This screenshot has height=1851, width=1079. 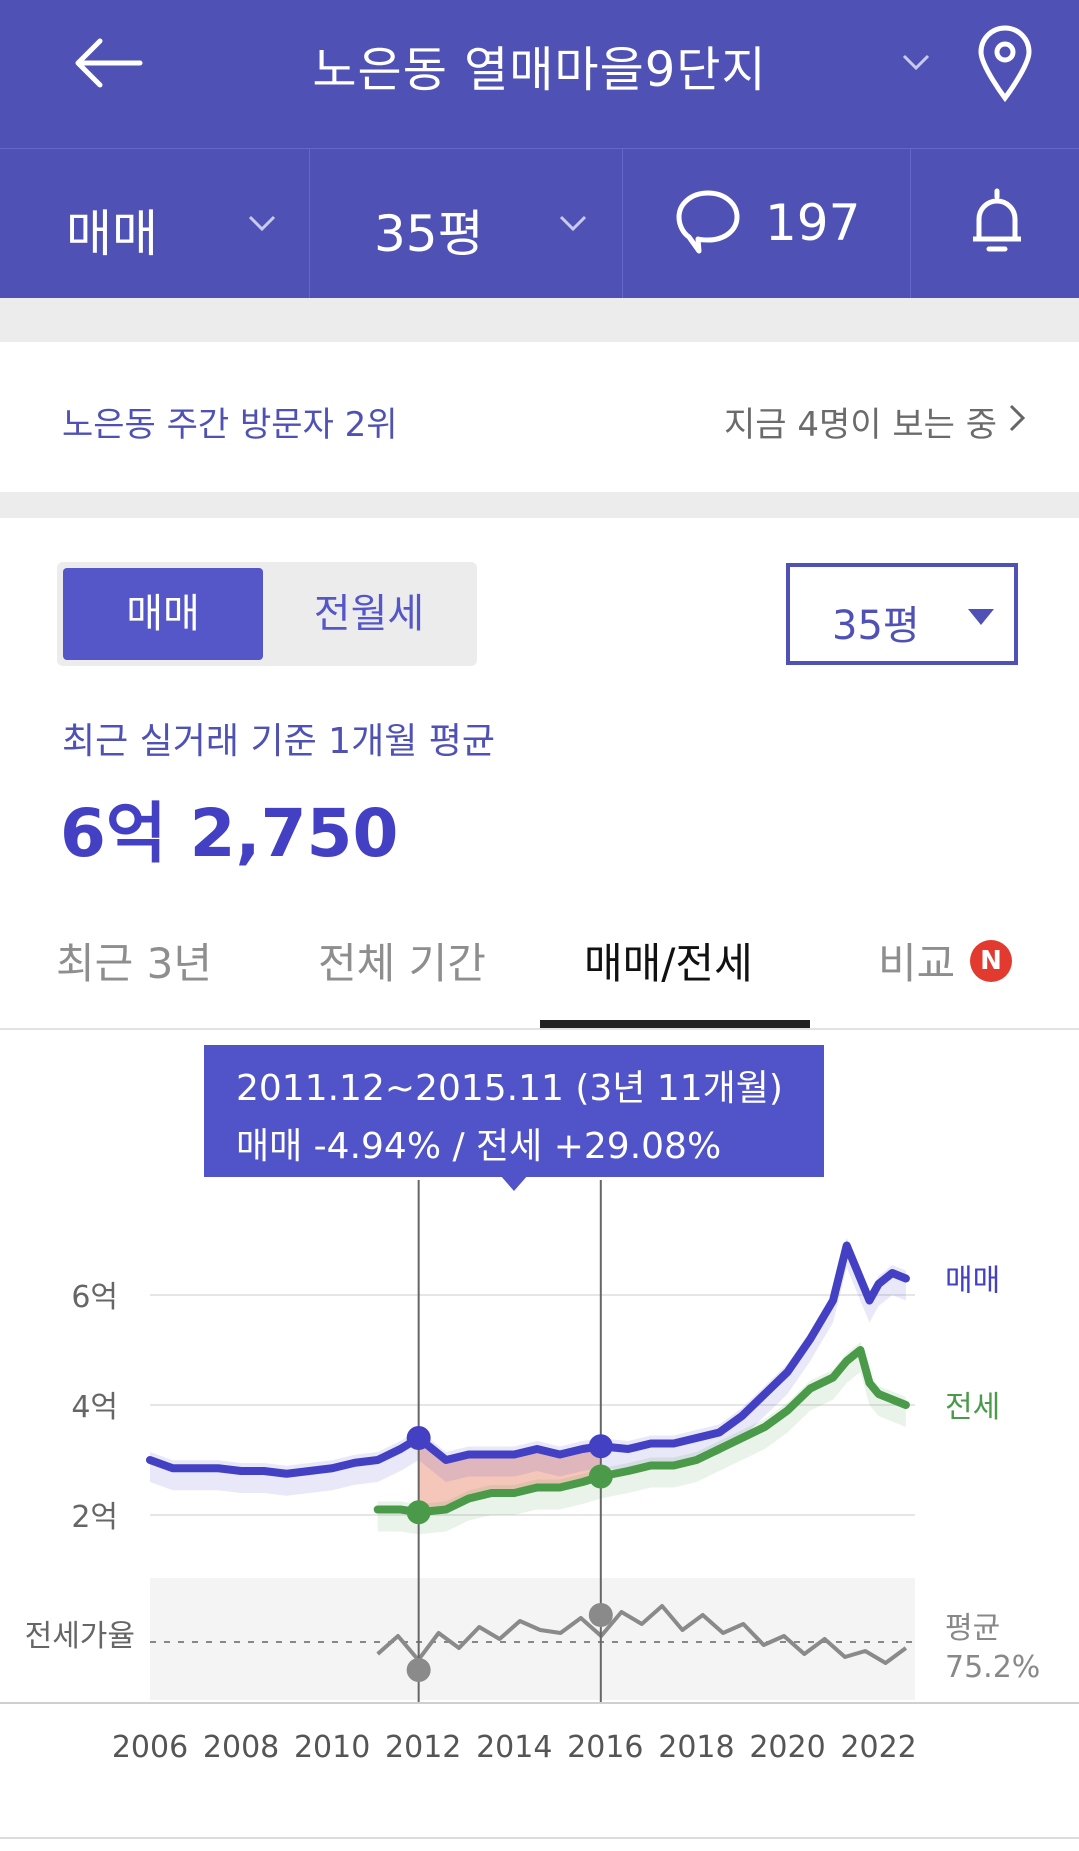 I want to click on jeonse-series-label: 전세, so click(x=972, y=1407).